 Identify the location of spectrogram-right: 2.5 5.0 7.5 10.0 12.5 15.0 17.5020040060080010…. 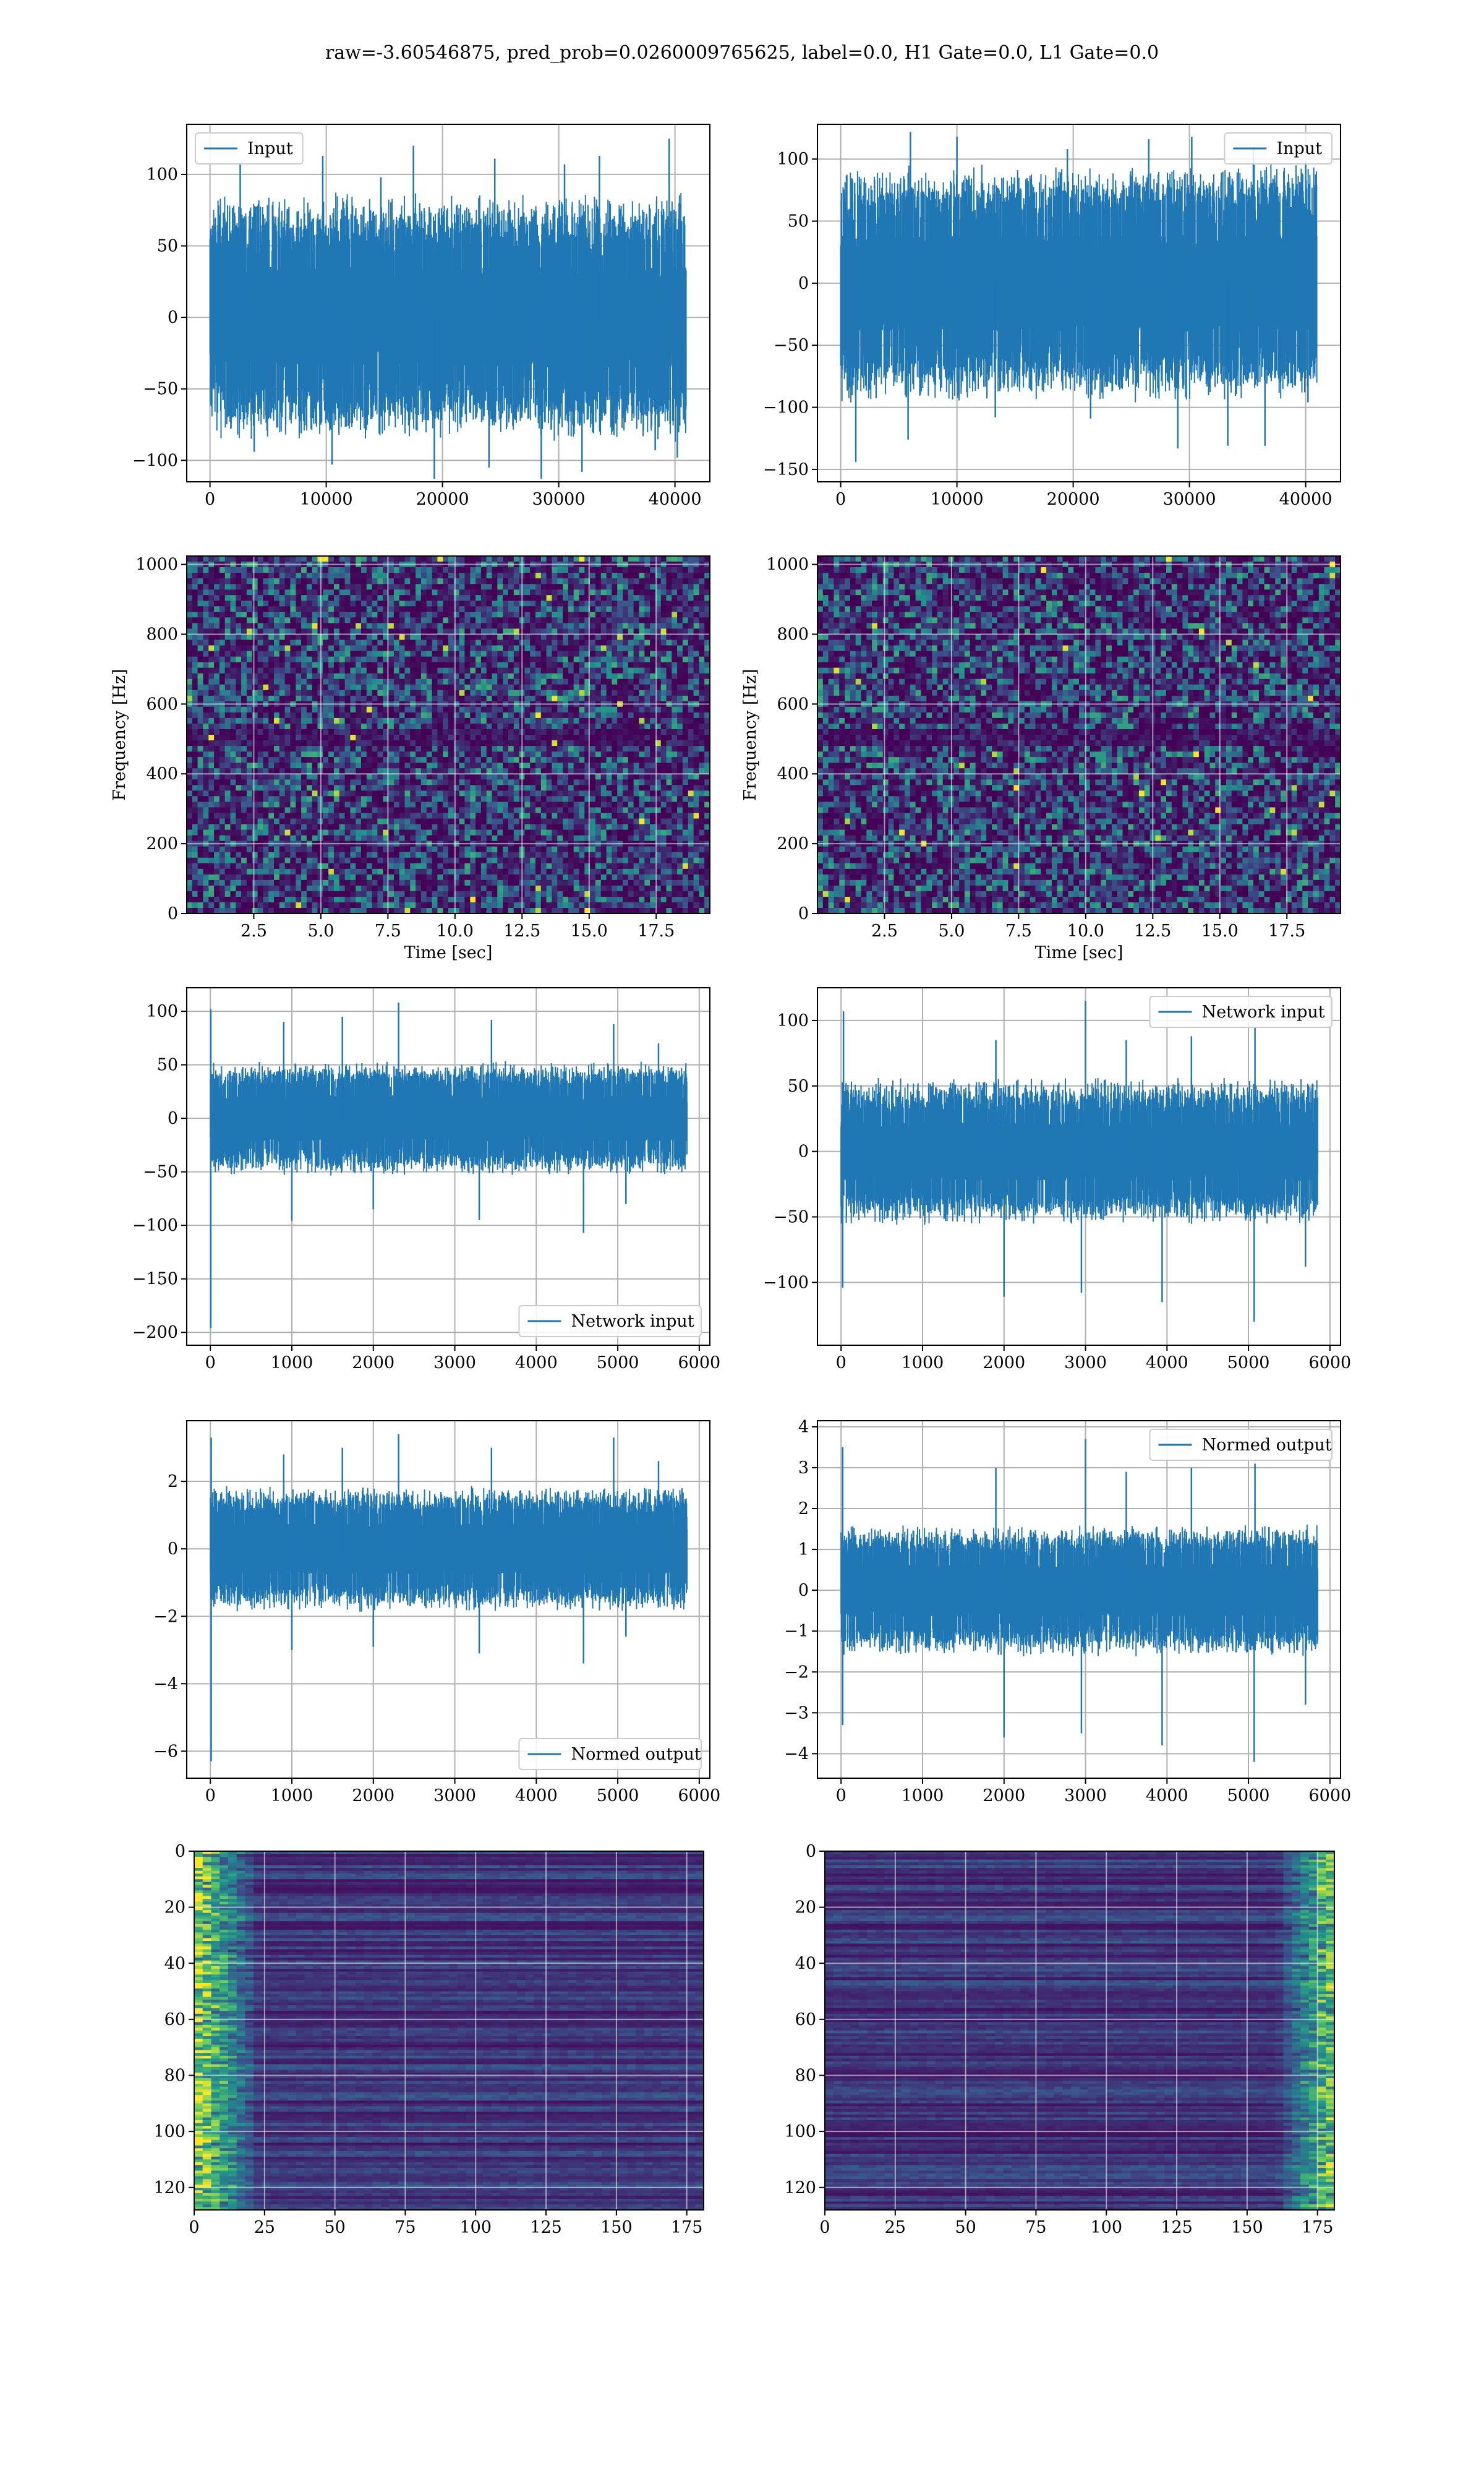
(1041, 759).